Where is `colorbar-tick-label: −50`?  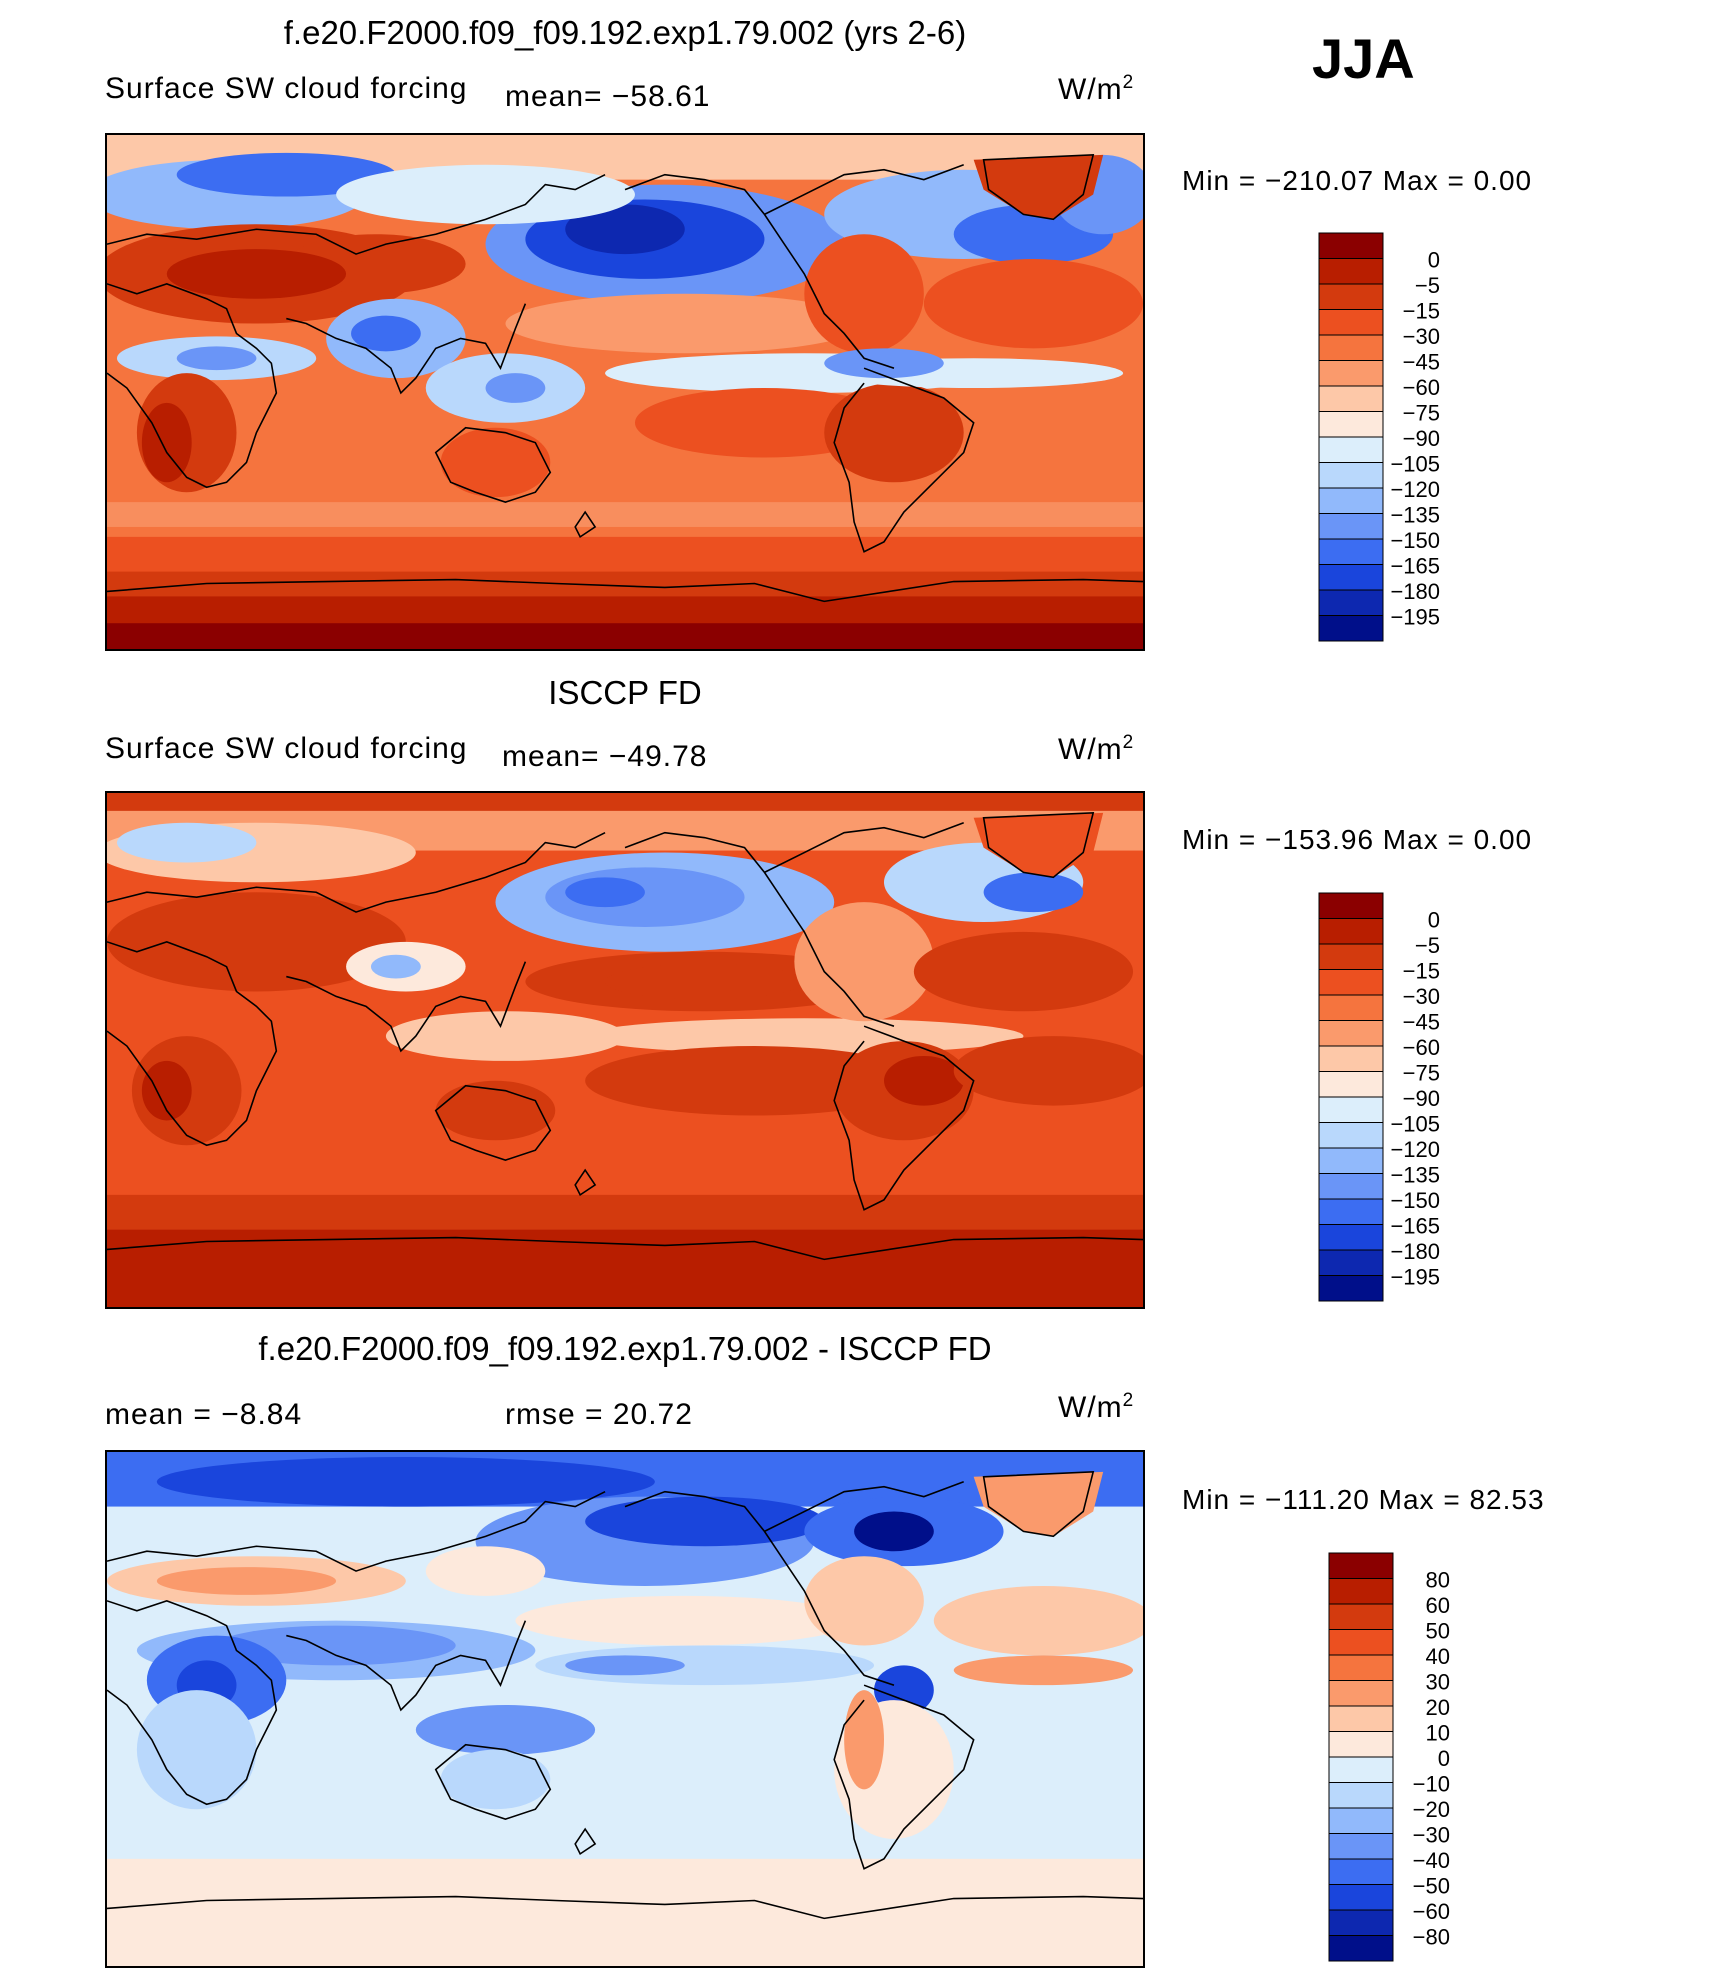 colorbar-tick-label: −50 is located at coordinates (1431, 1886).